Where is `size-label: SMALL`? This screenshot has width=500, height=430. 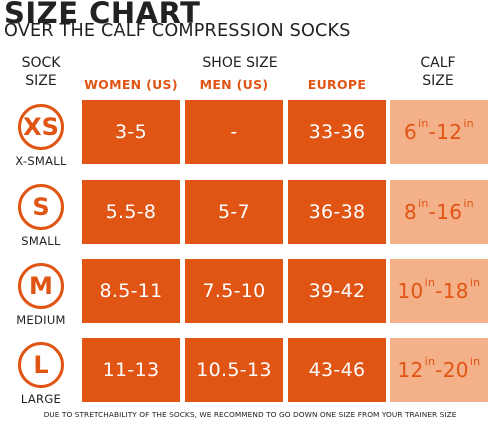
size-label: SMALL is located at coordinates (41, 241).